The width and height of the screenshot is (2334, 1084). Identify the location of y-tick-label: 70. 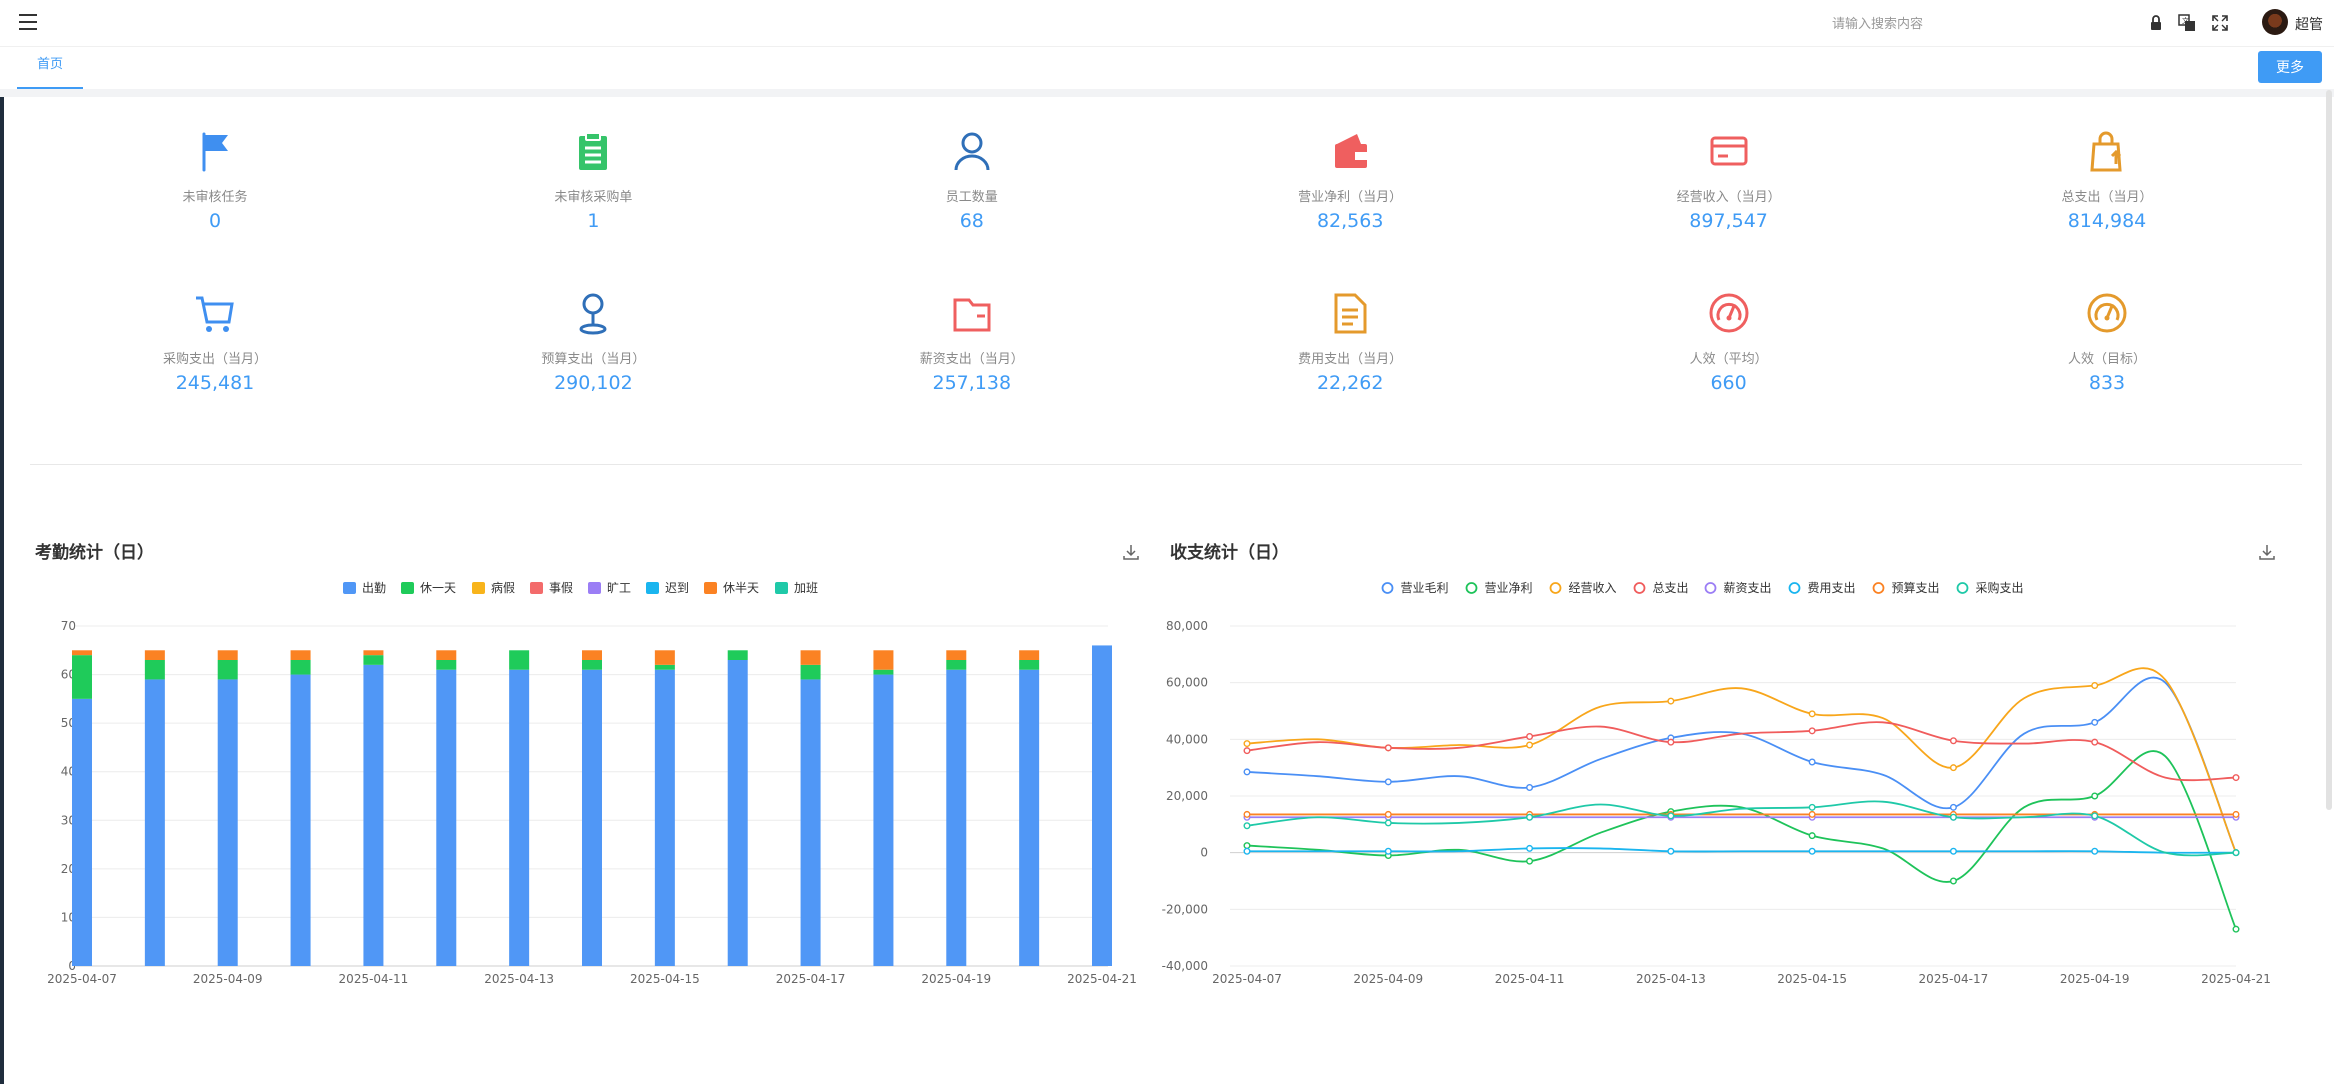
(68, 626).